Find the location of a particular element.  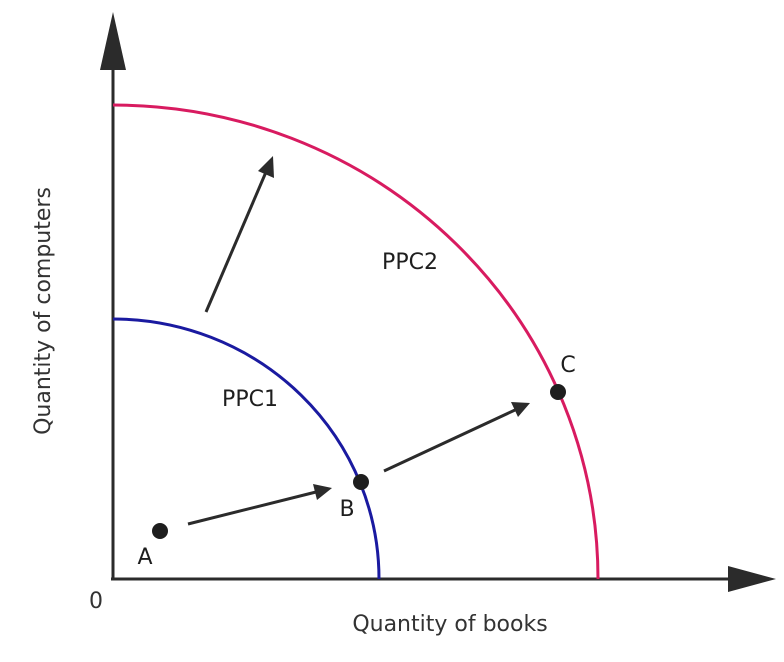

point-c-label: C is located at coordinates (567, 365).